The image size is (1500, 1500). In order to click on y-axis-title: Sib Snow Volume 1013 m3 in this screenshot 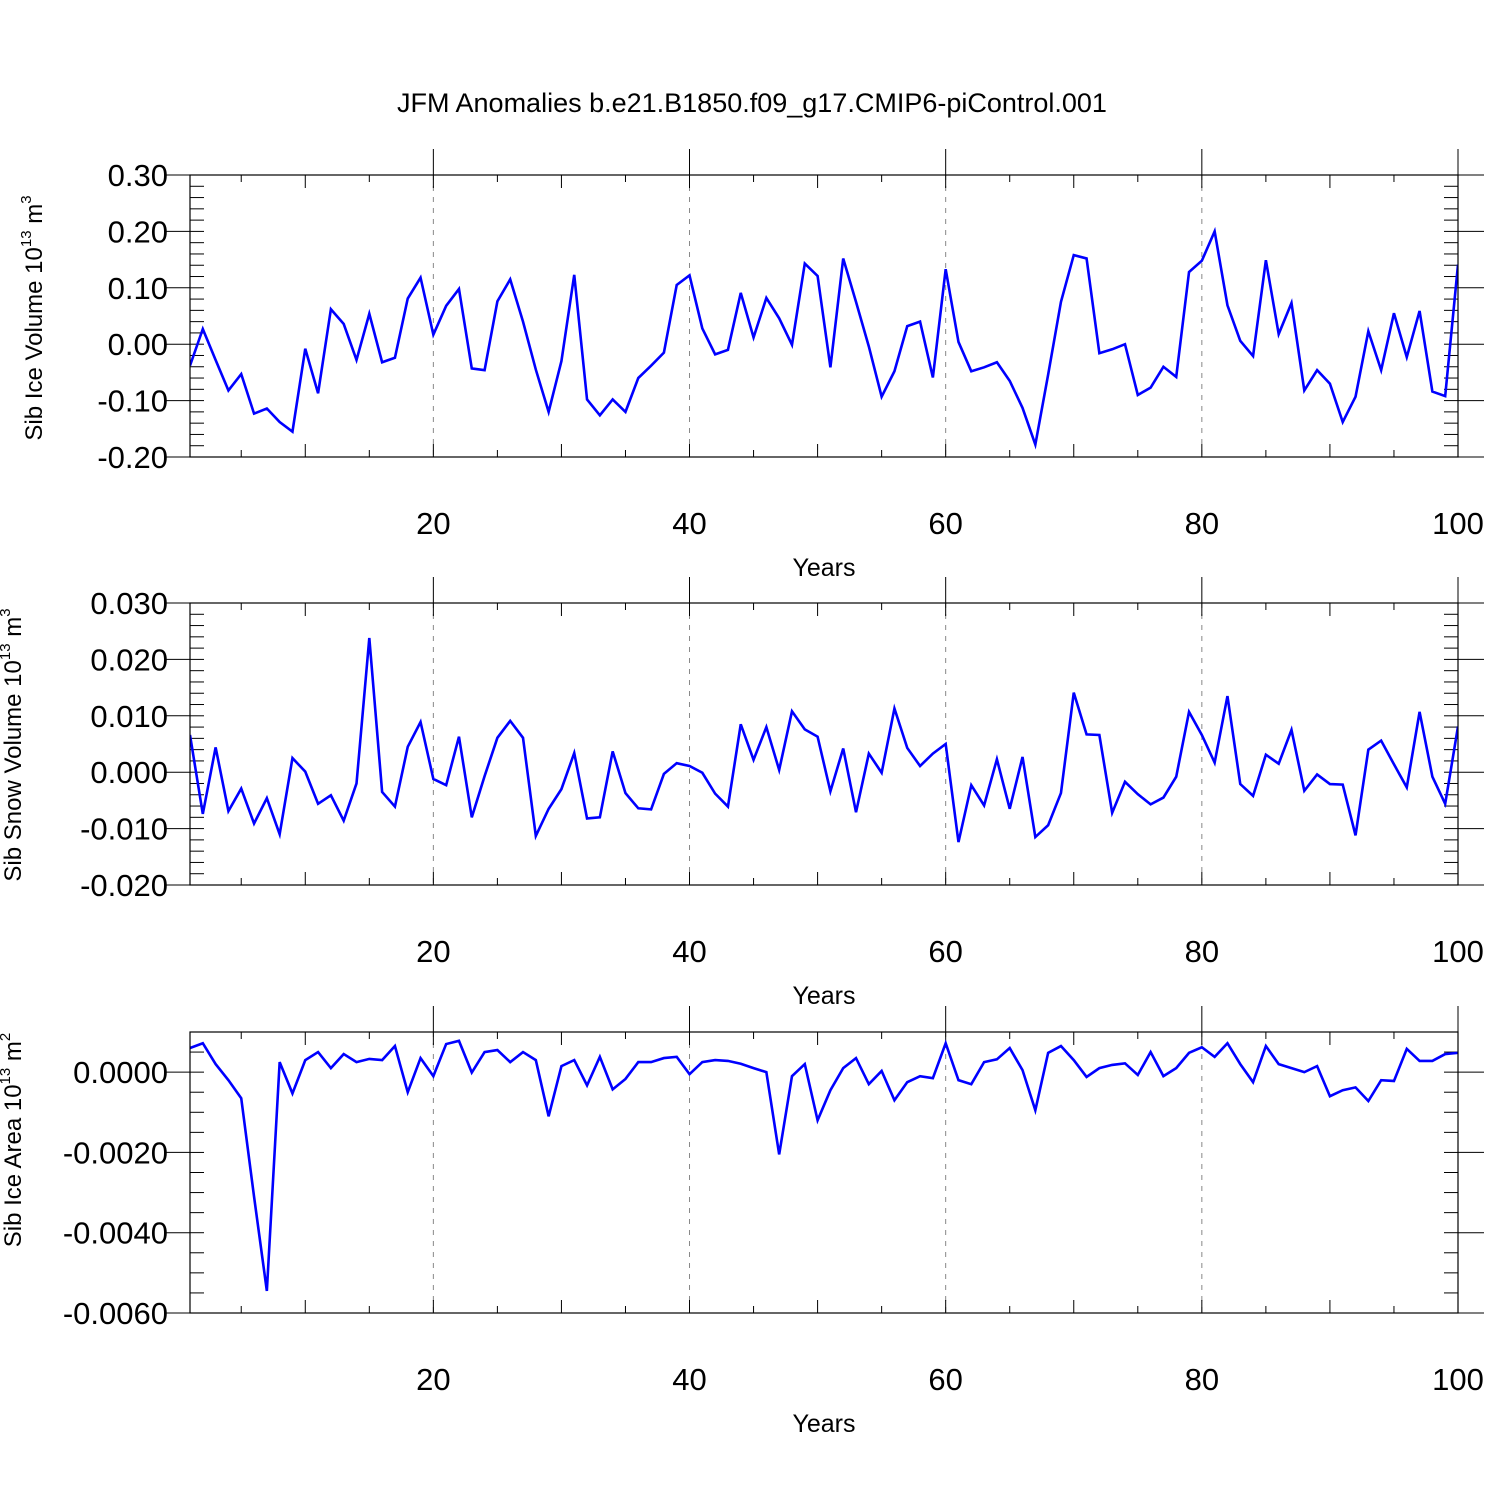, I will do `click(13, 744)`.